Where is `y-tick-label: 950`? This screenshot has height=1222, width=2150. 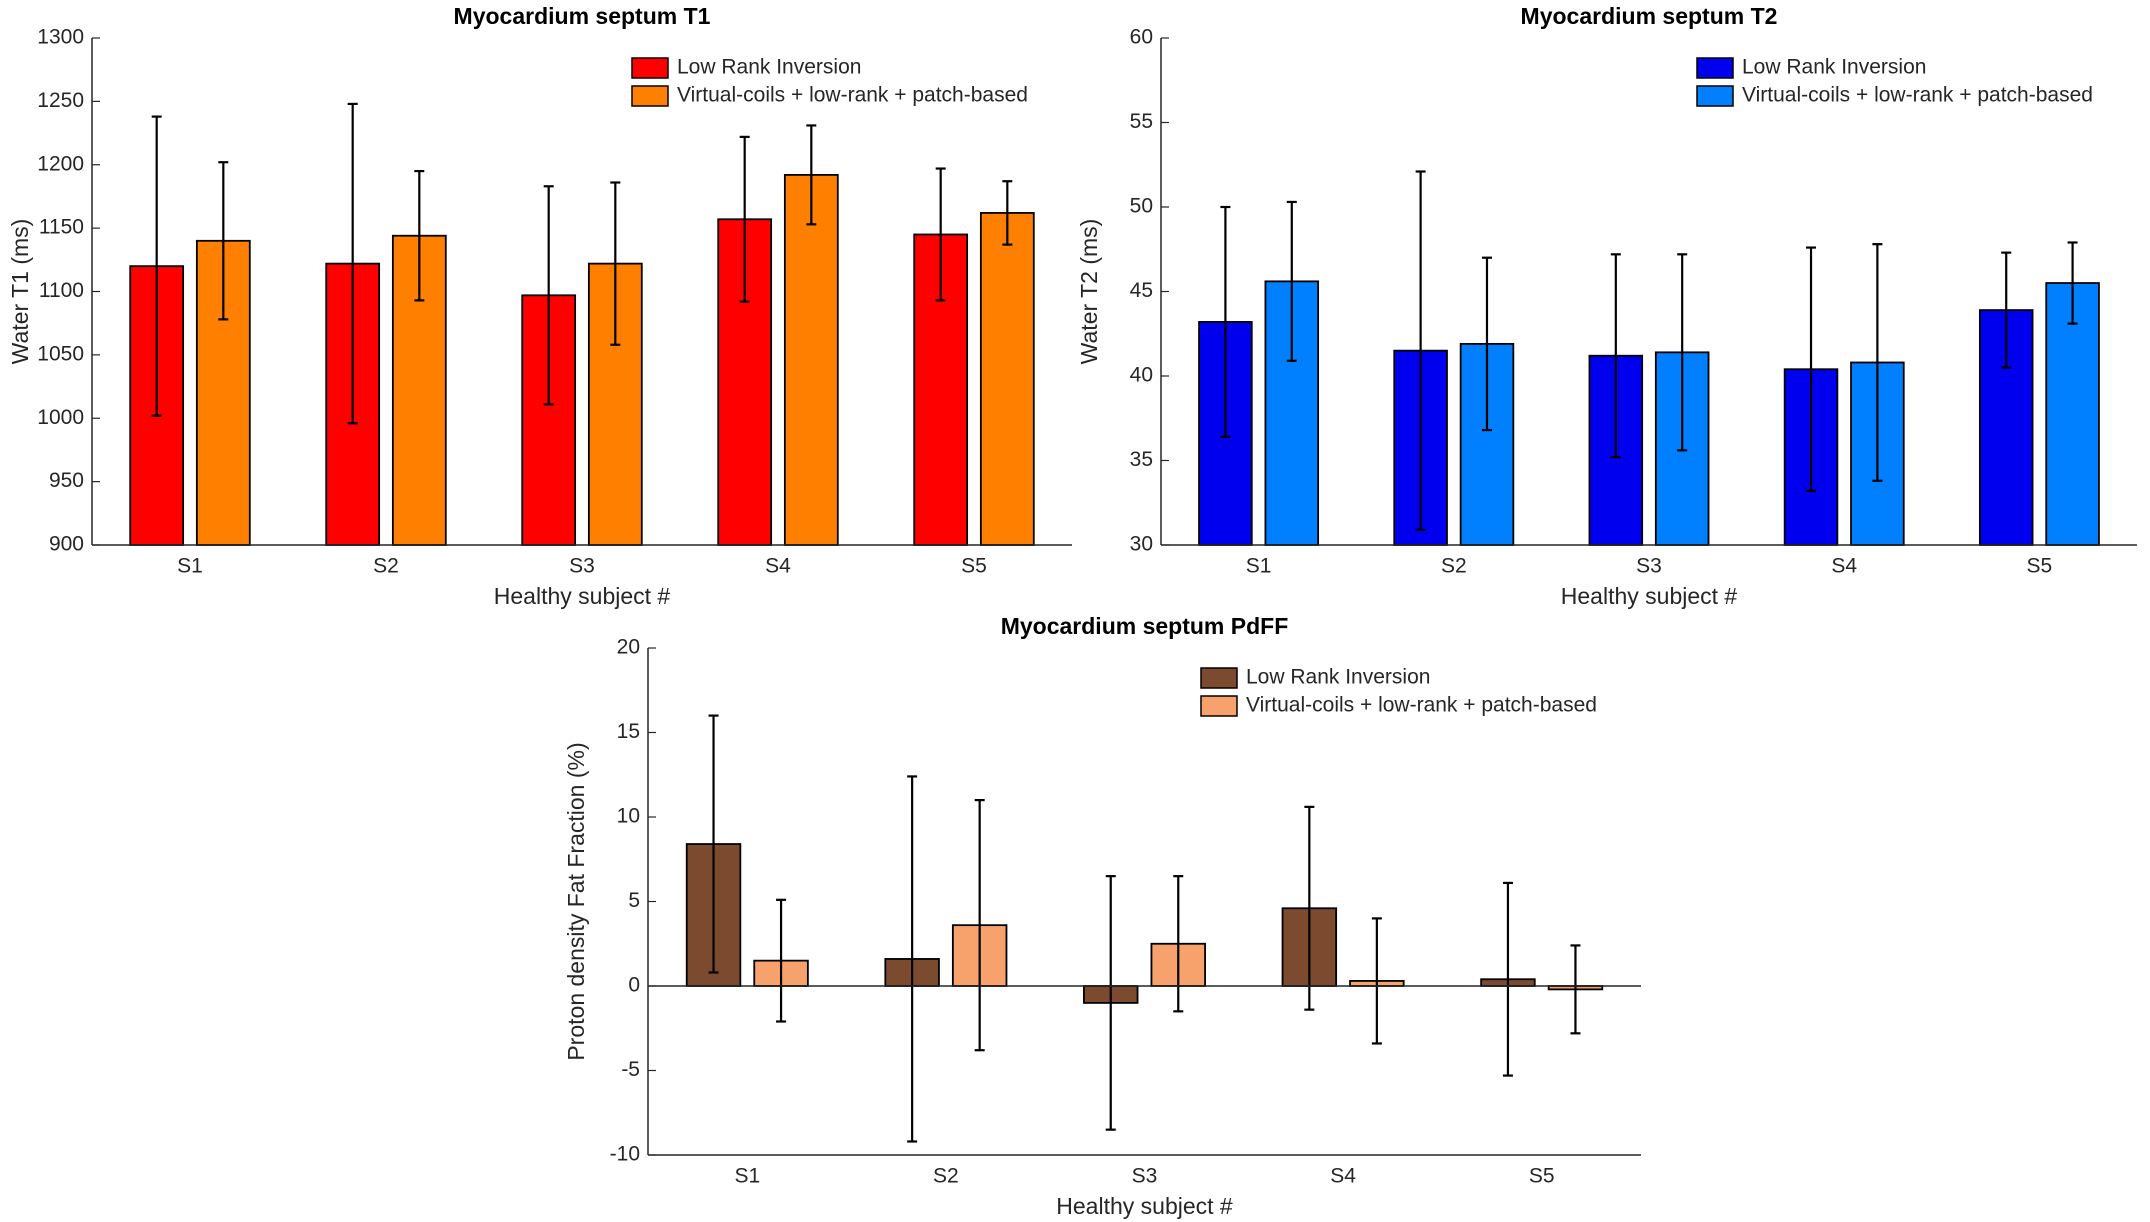 y-tick-label: 950 is located at coordinates (66, 480).